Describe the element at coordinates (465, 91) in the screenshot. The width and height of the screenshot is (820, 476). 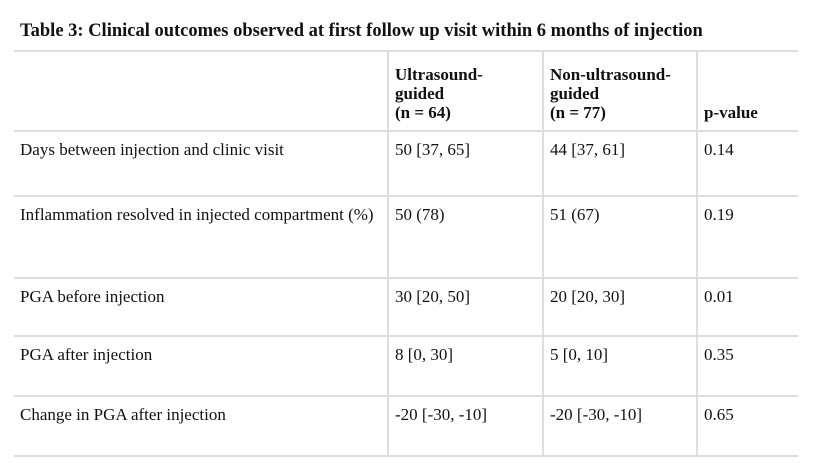
I see `header-cell: Ultrasound- guided (n = 64)` at that location.